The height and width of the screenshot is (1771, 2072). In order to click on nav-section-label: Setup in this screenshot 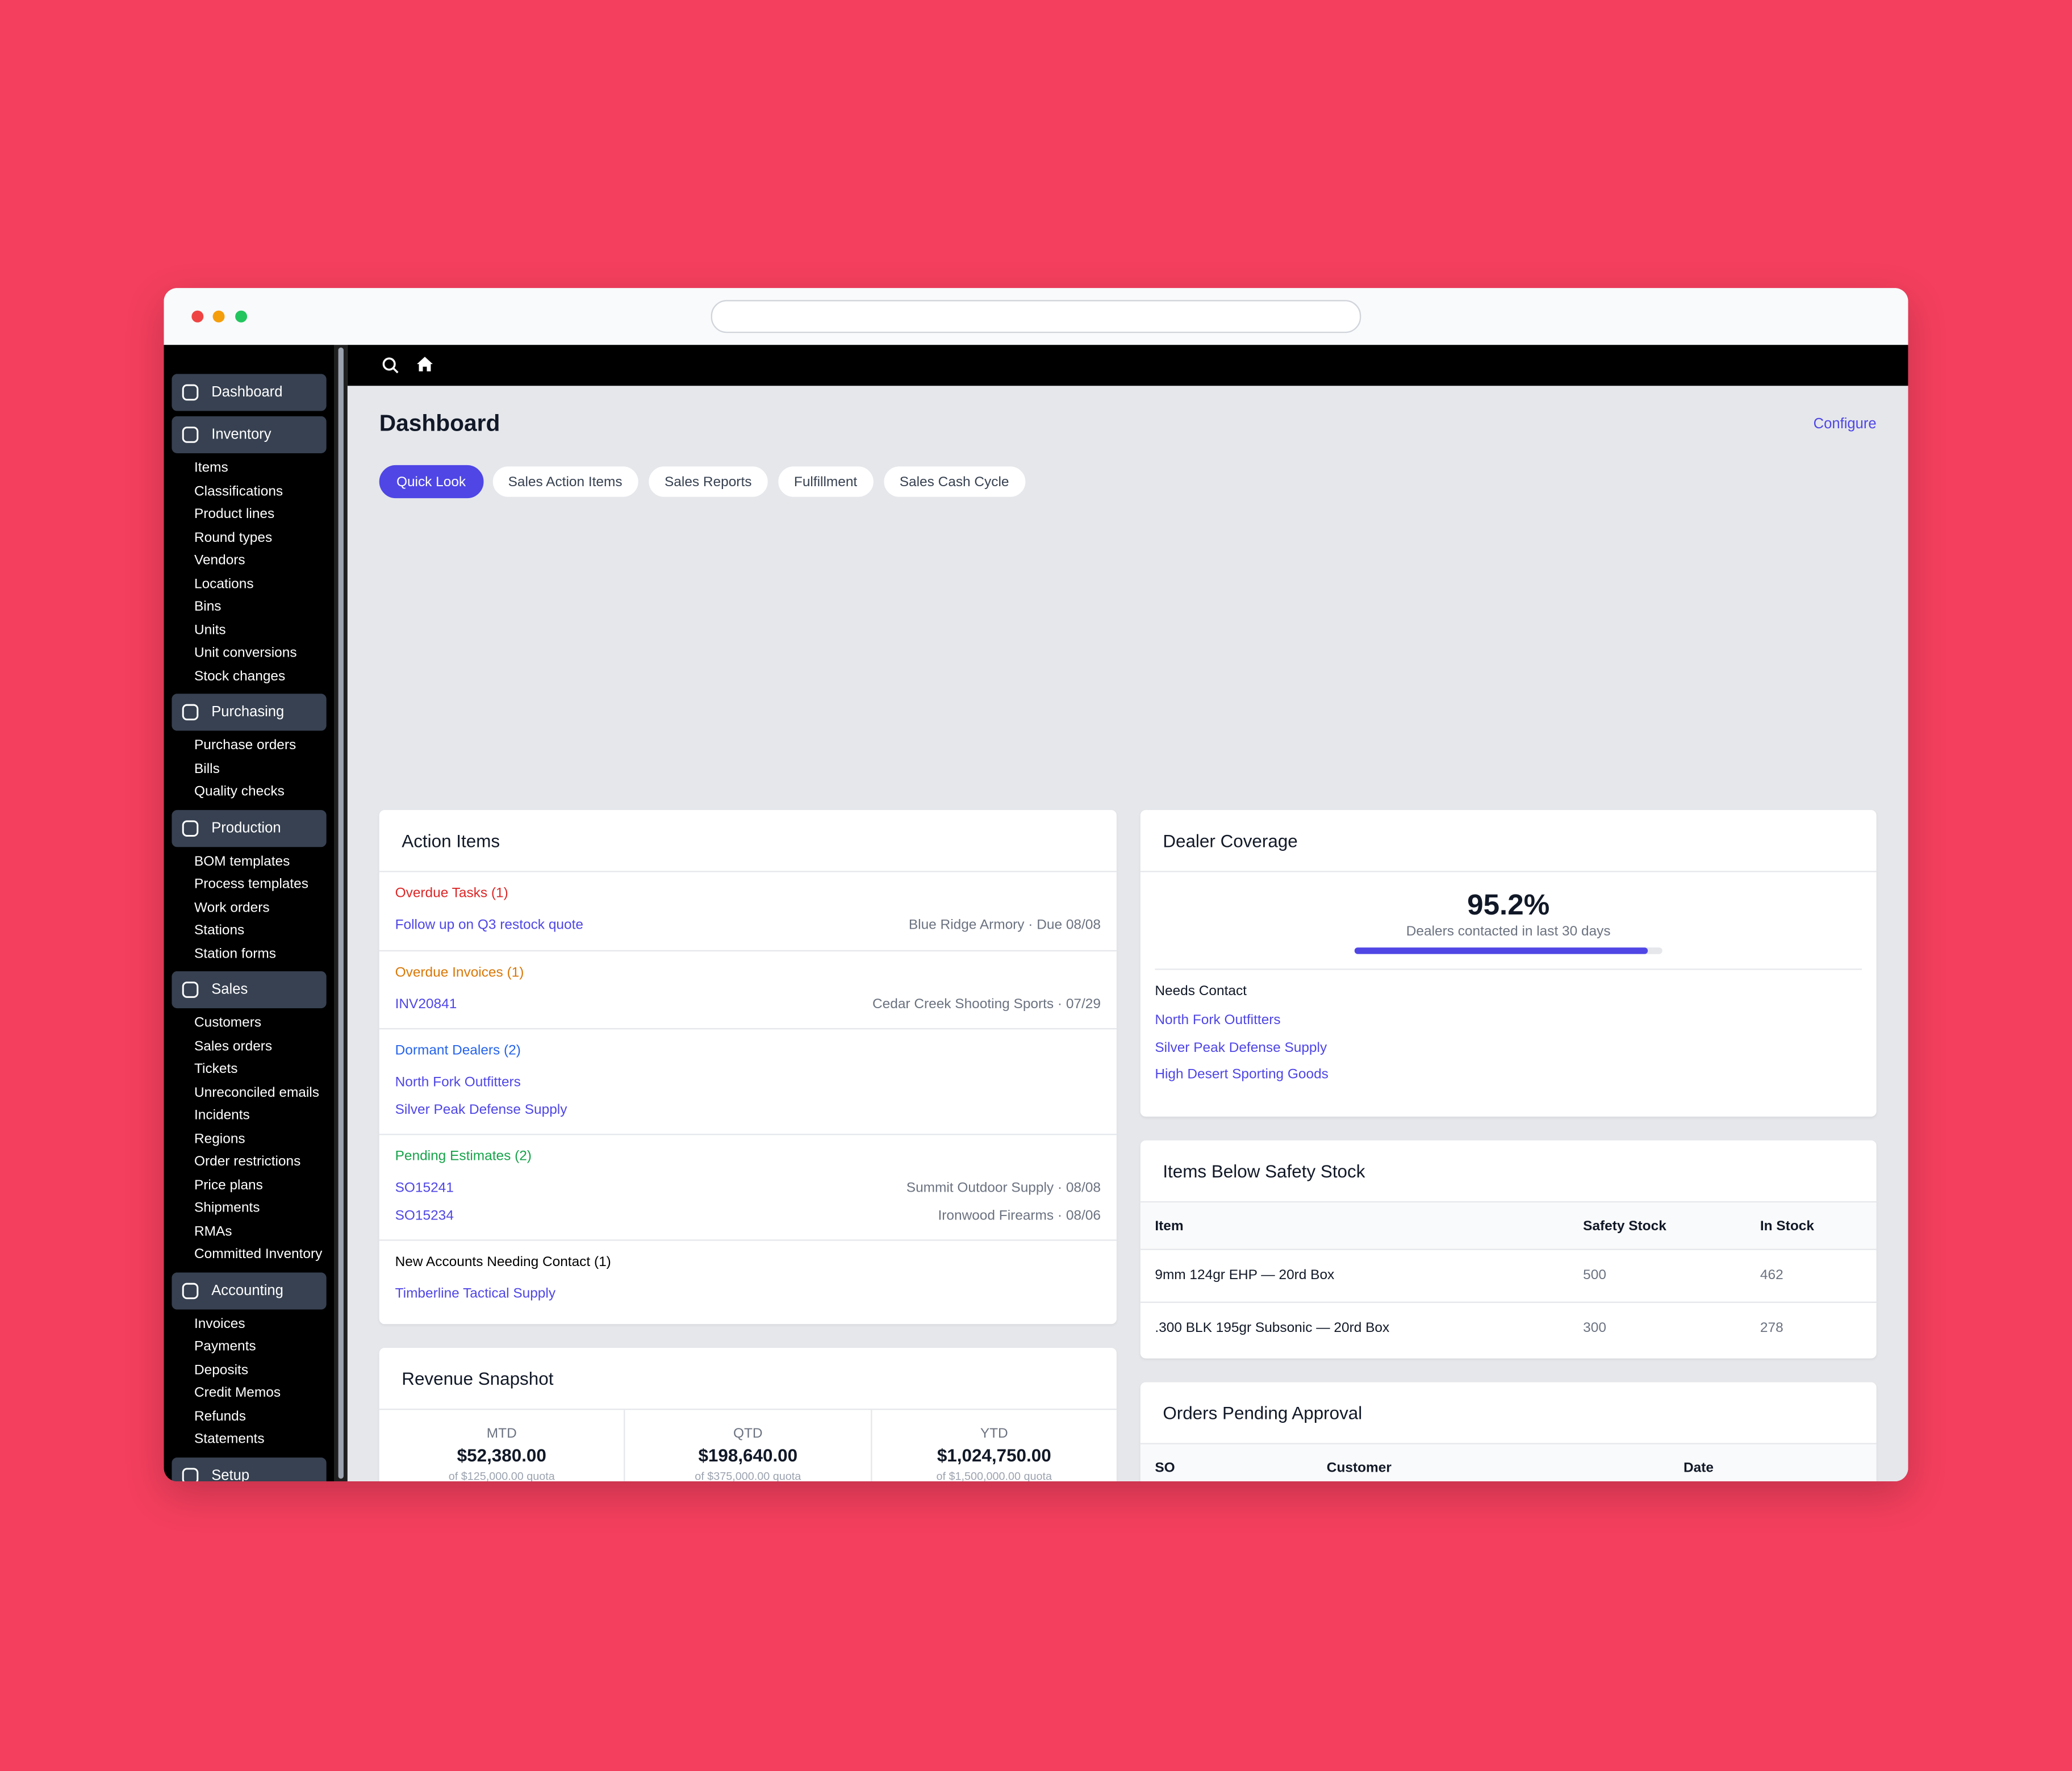, I will do `click(231, 1474)`.